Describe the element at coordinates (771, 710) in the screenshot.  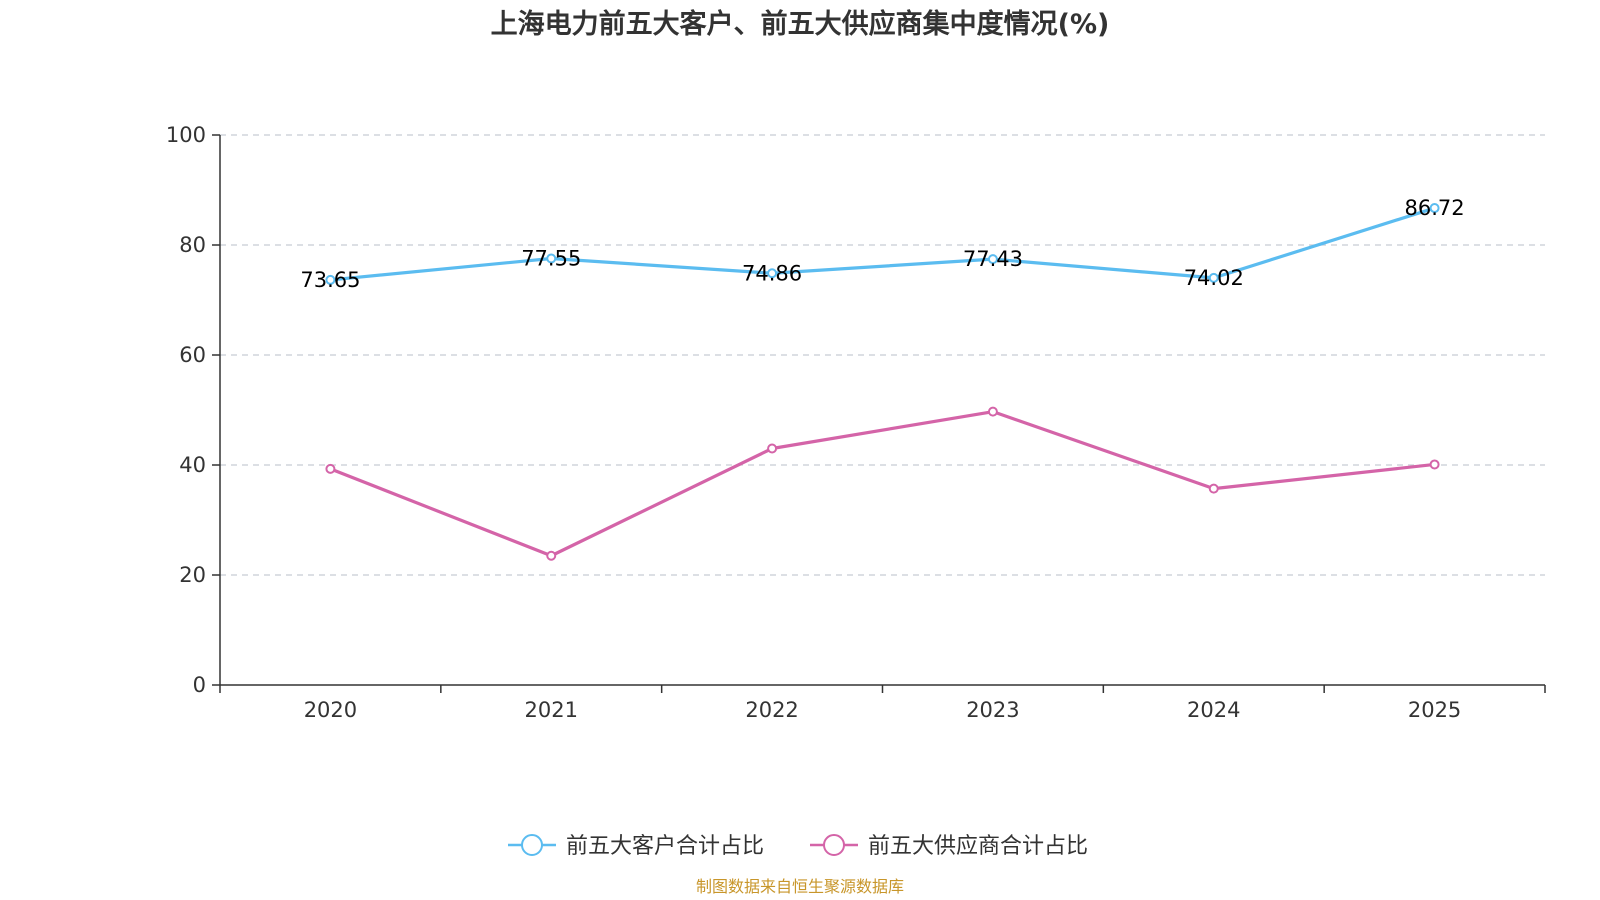
I see `x-tick-label: 2022` at that location.